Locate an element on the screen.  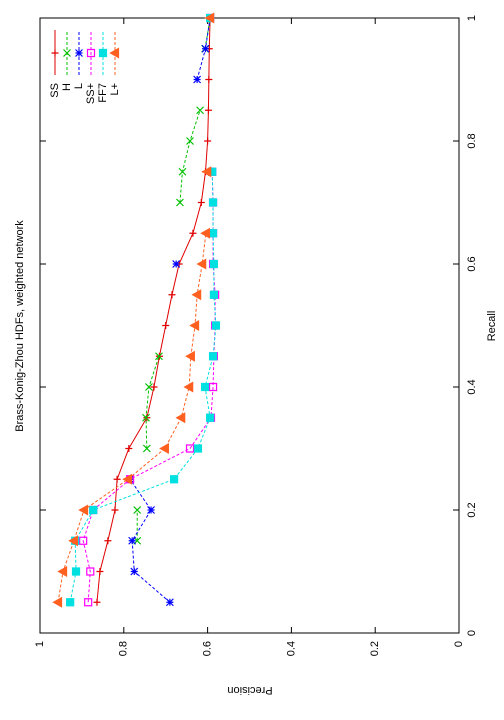
legend-label: H is located at coordinates (67, 87).